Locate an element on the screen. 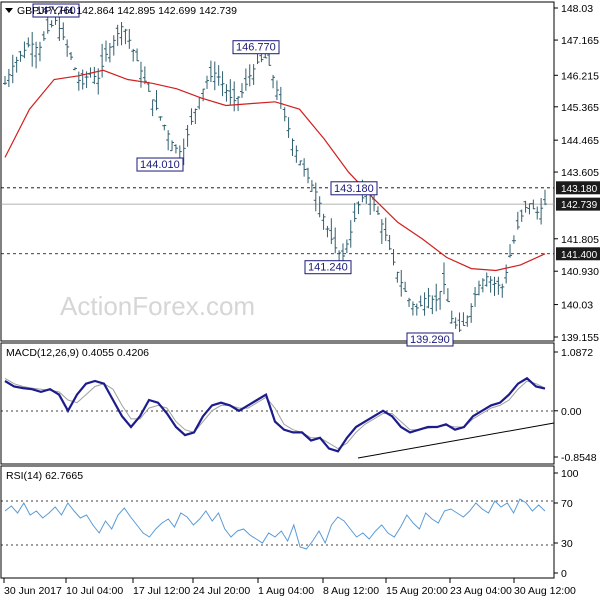 This screenshot has height=600, width=600. price-tag: 142.739 is located at coordinates (578, 204).